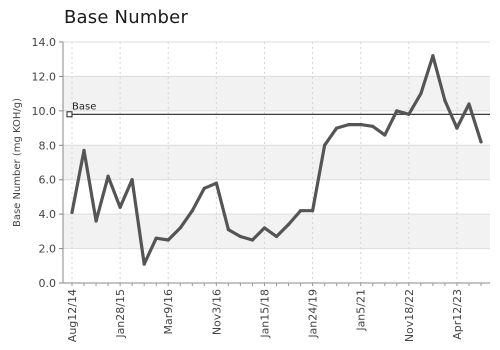 Image resolution: width=500 pixels, height=350 pixels. What do you see at coordinates (44, 76) in the screenshot?
I see `y-tick-label: 12.0` at bounding box center [44, 76].